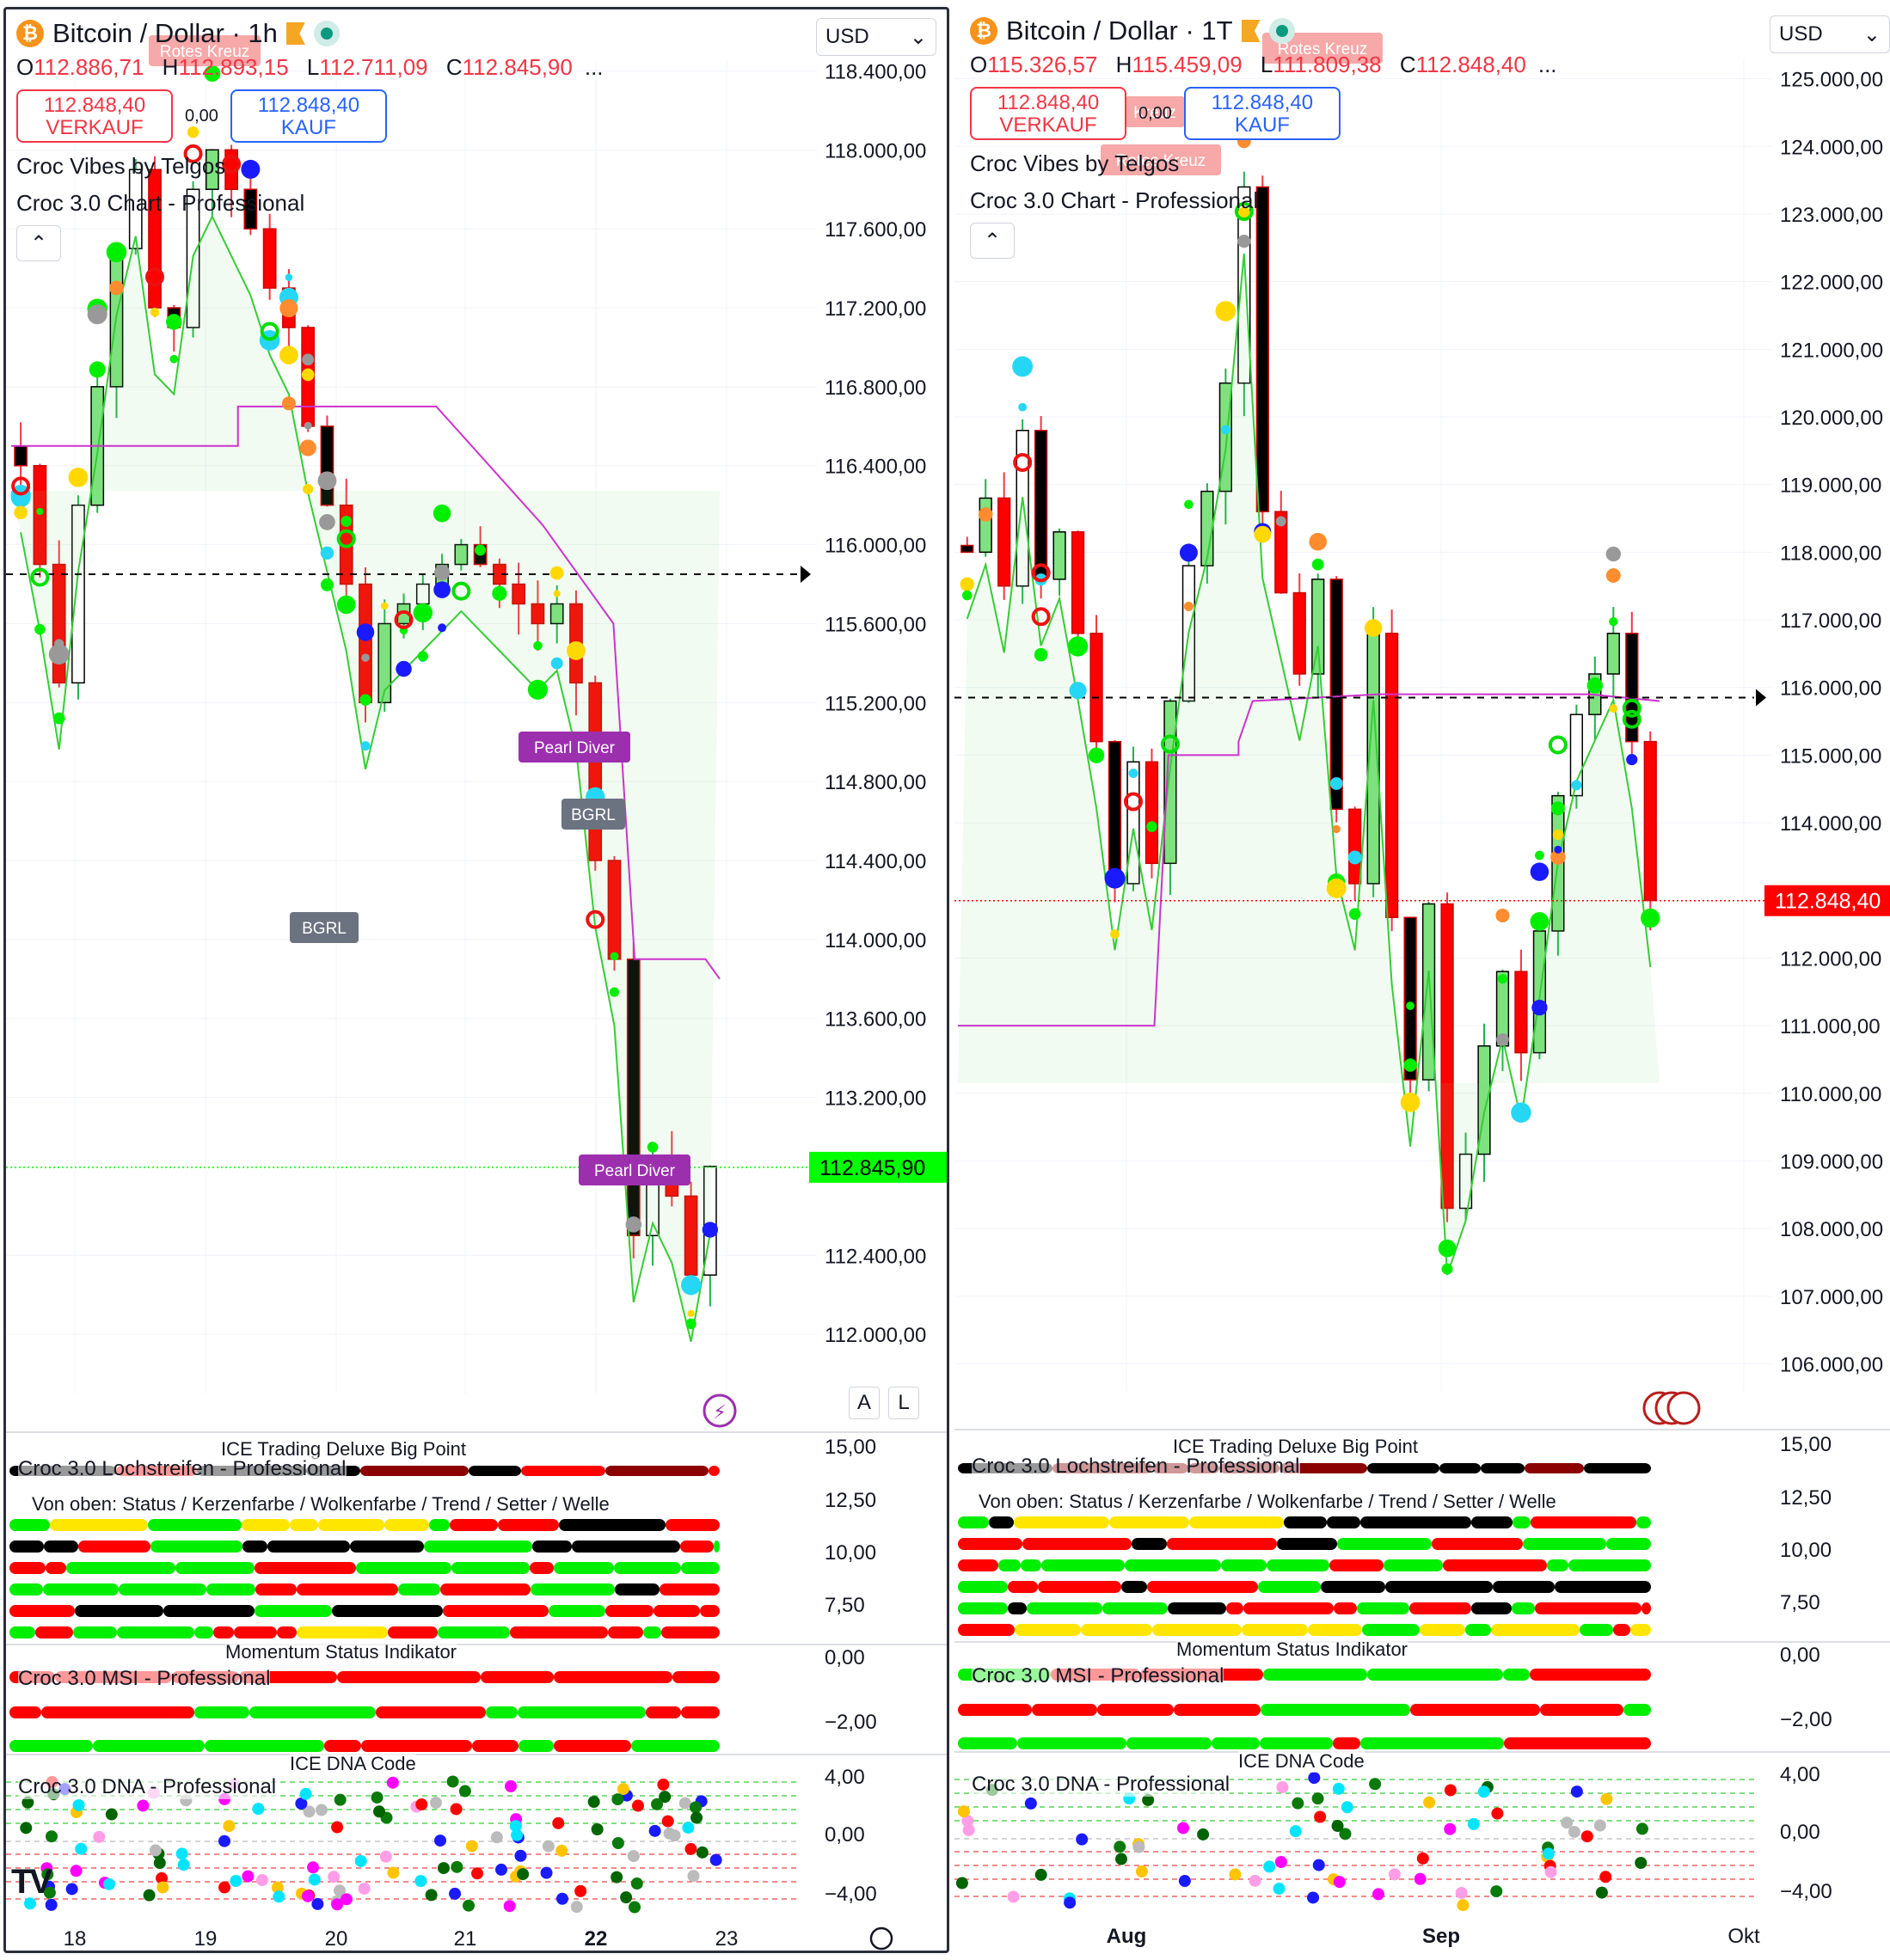 The image size is (1890, 1960). Describe the element at coordinates (308, 105) in the screenshot. I see `buy-price: 112.848,40` at that location.